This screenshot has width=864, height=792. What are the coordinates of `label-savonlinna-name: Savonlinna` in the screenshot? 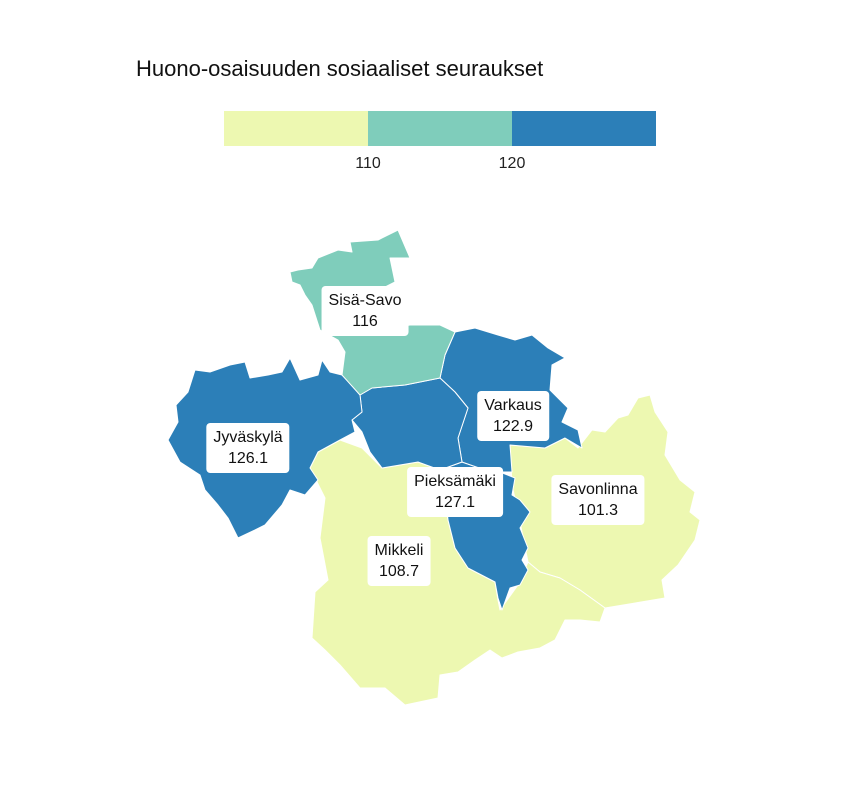 It's located at (598, 489).